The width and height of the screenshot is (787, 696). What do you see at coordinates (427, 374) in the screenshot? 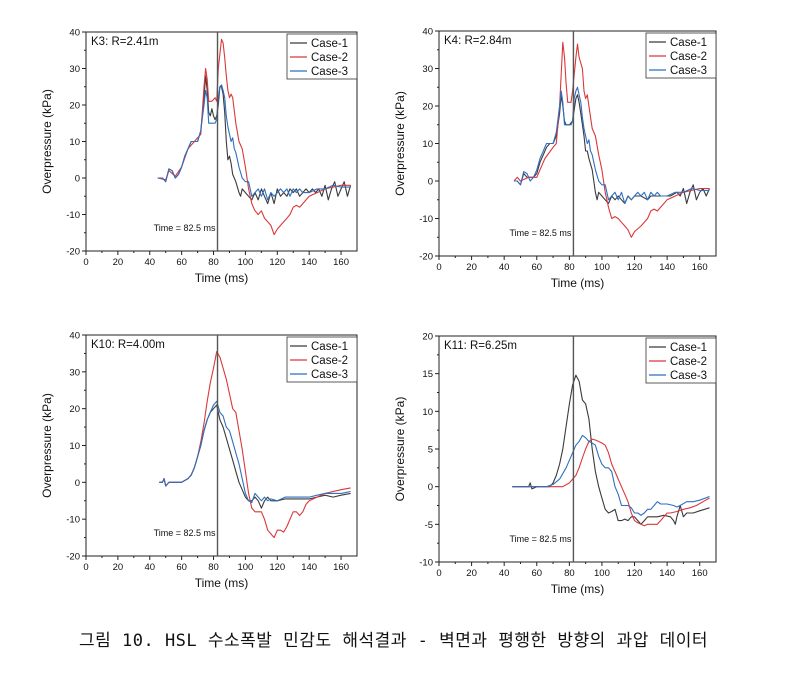
I see `y-tick-label: 15` at bounding box center [427, 374].